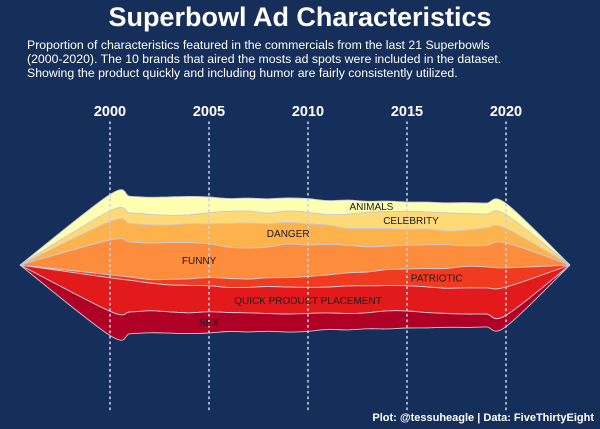 Image resolution: width=600 pixels, height=429 pixels. What do you see at coordinates (437, 279) in the screenshot?
I see `stream-label-patriotic: PATRIOTIC` at bounding box center [437, 279].